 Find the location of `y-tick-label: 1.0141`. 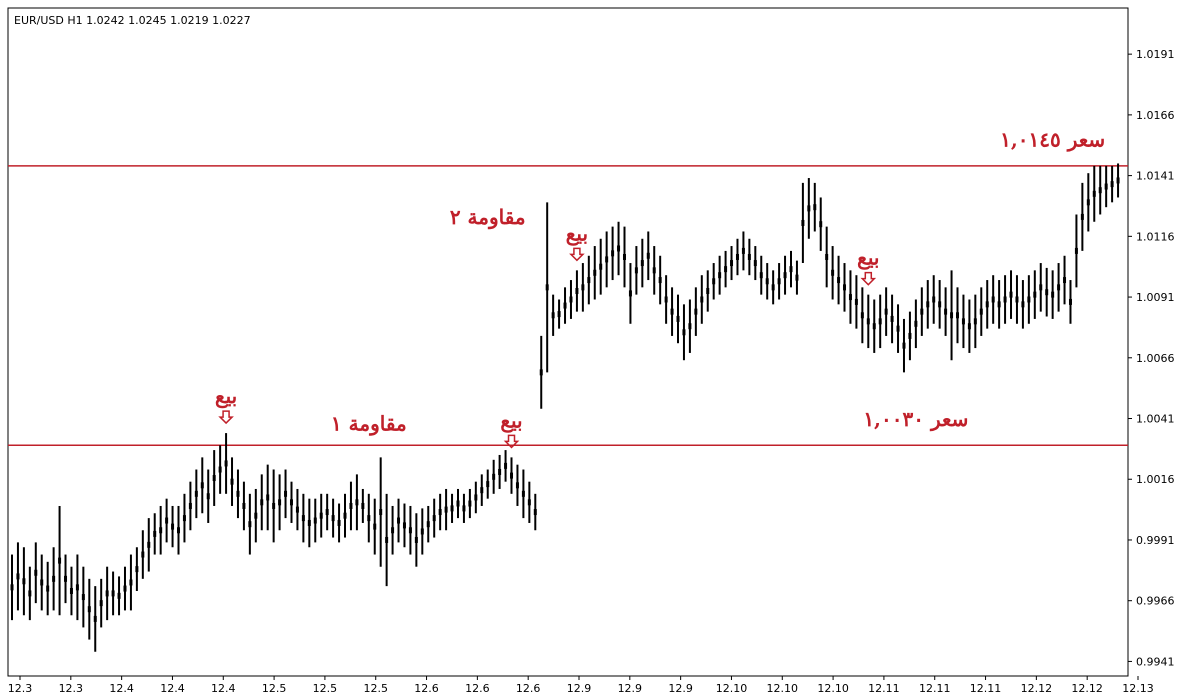

y-tick-label: 1.0141 is located at coordinates (1155, 176).